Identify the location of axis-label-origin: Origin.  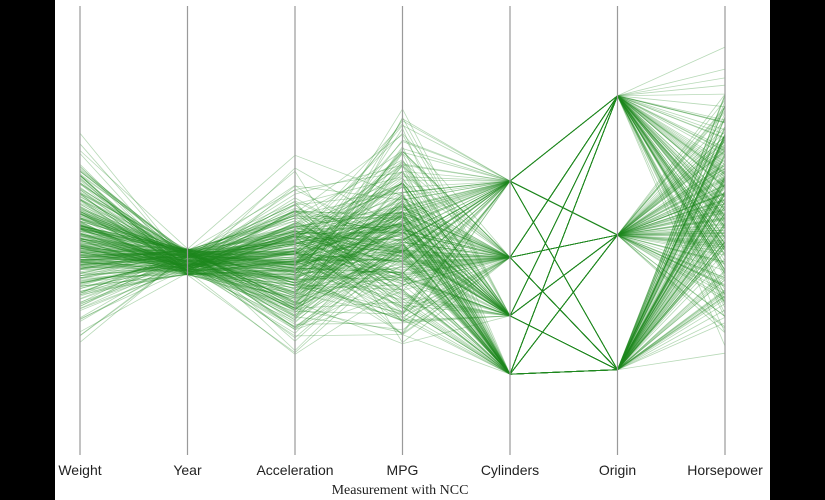
(617, 470).